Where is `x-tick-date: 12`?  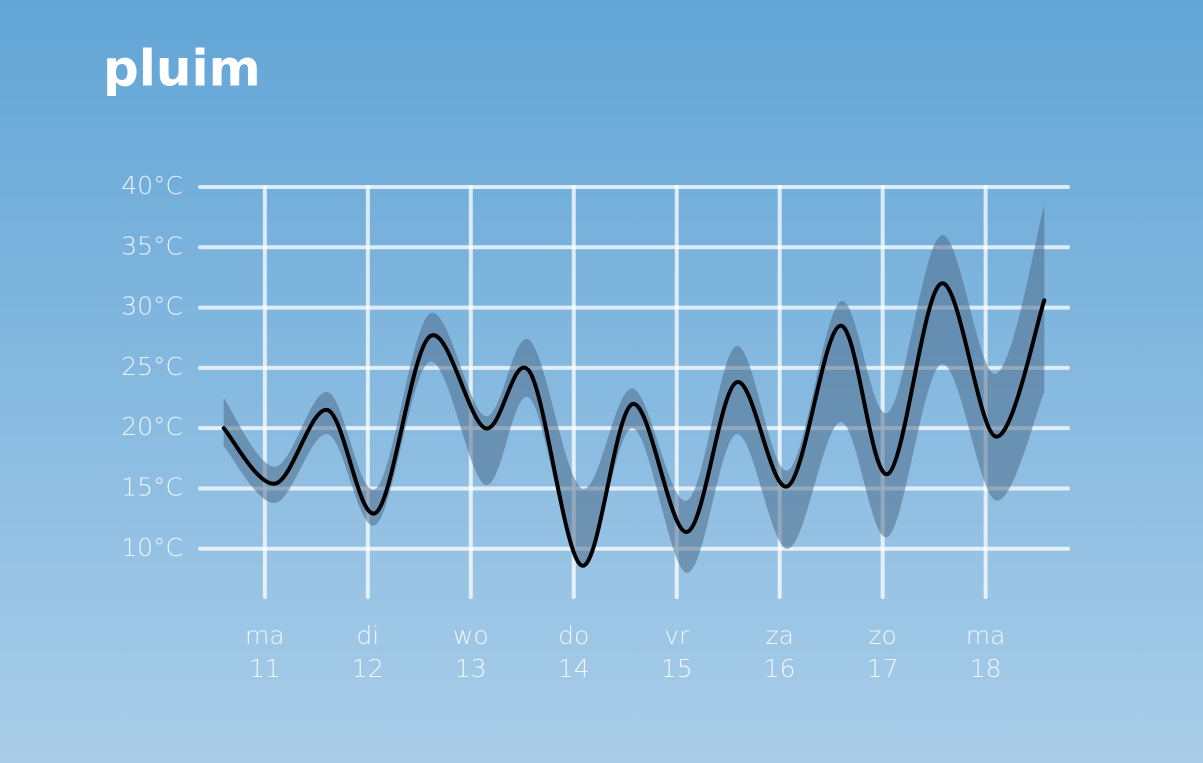 x-tick-date: 12 is located at coordinates (368, 668).